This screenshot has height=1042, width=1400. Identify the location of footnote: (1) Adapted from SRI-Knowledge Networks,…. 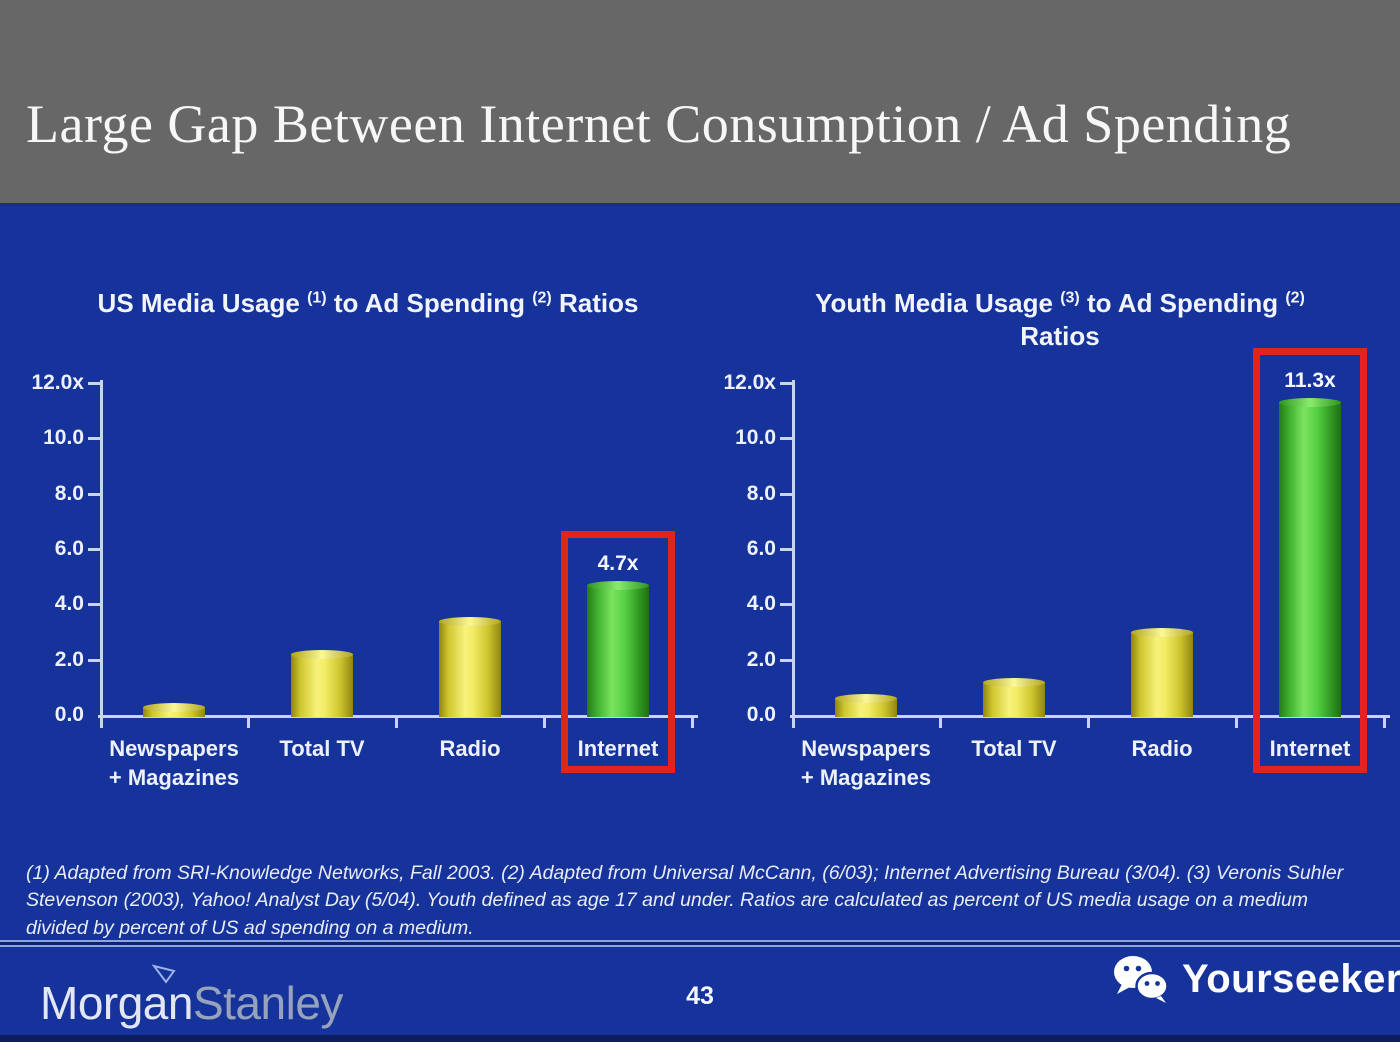
(685, 900).